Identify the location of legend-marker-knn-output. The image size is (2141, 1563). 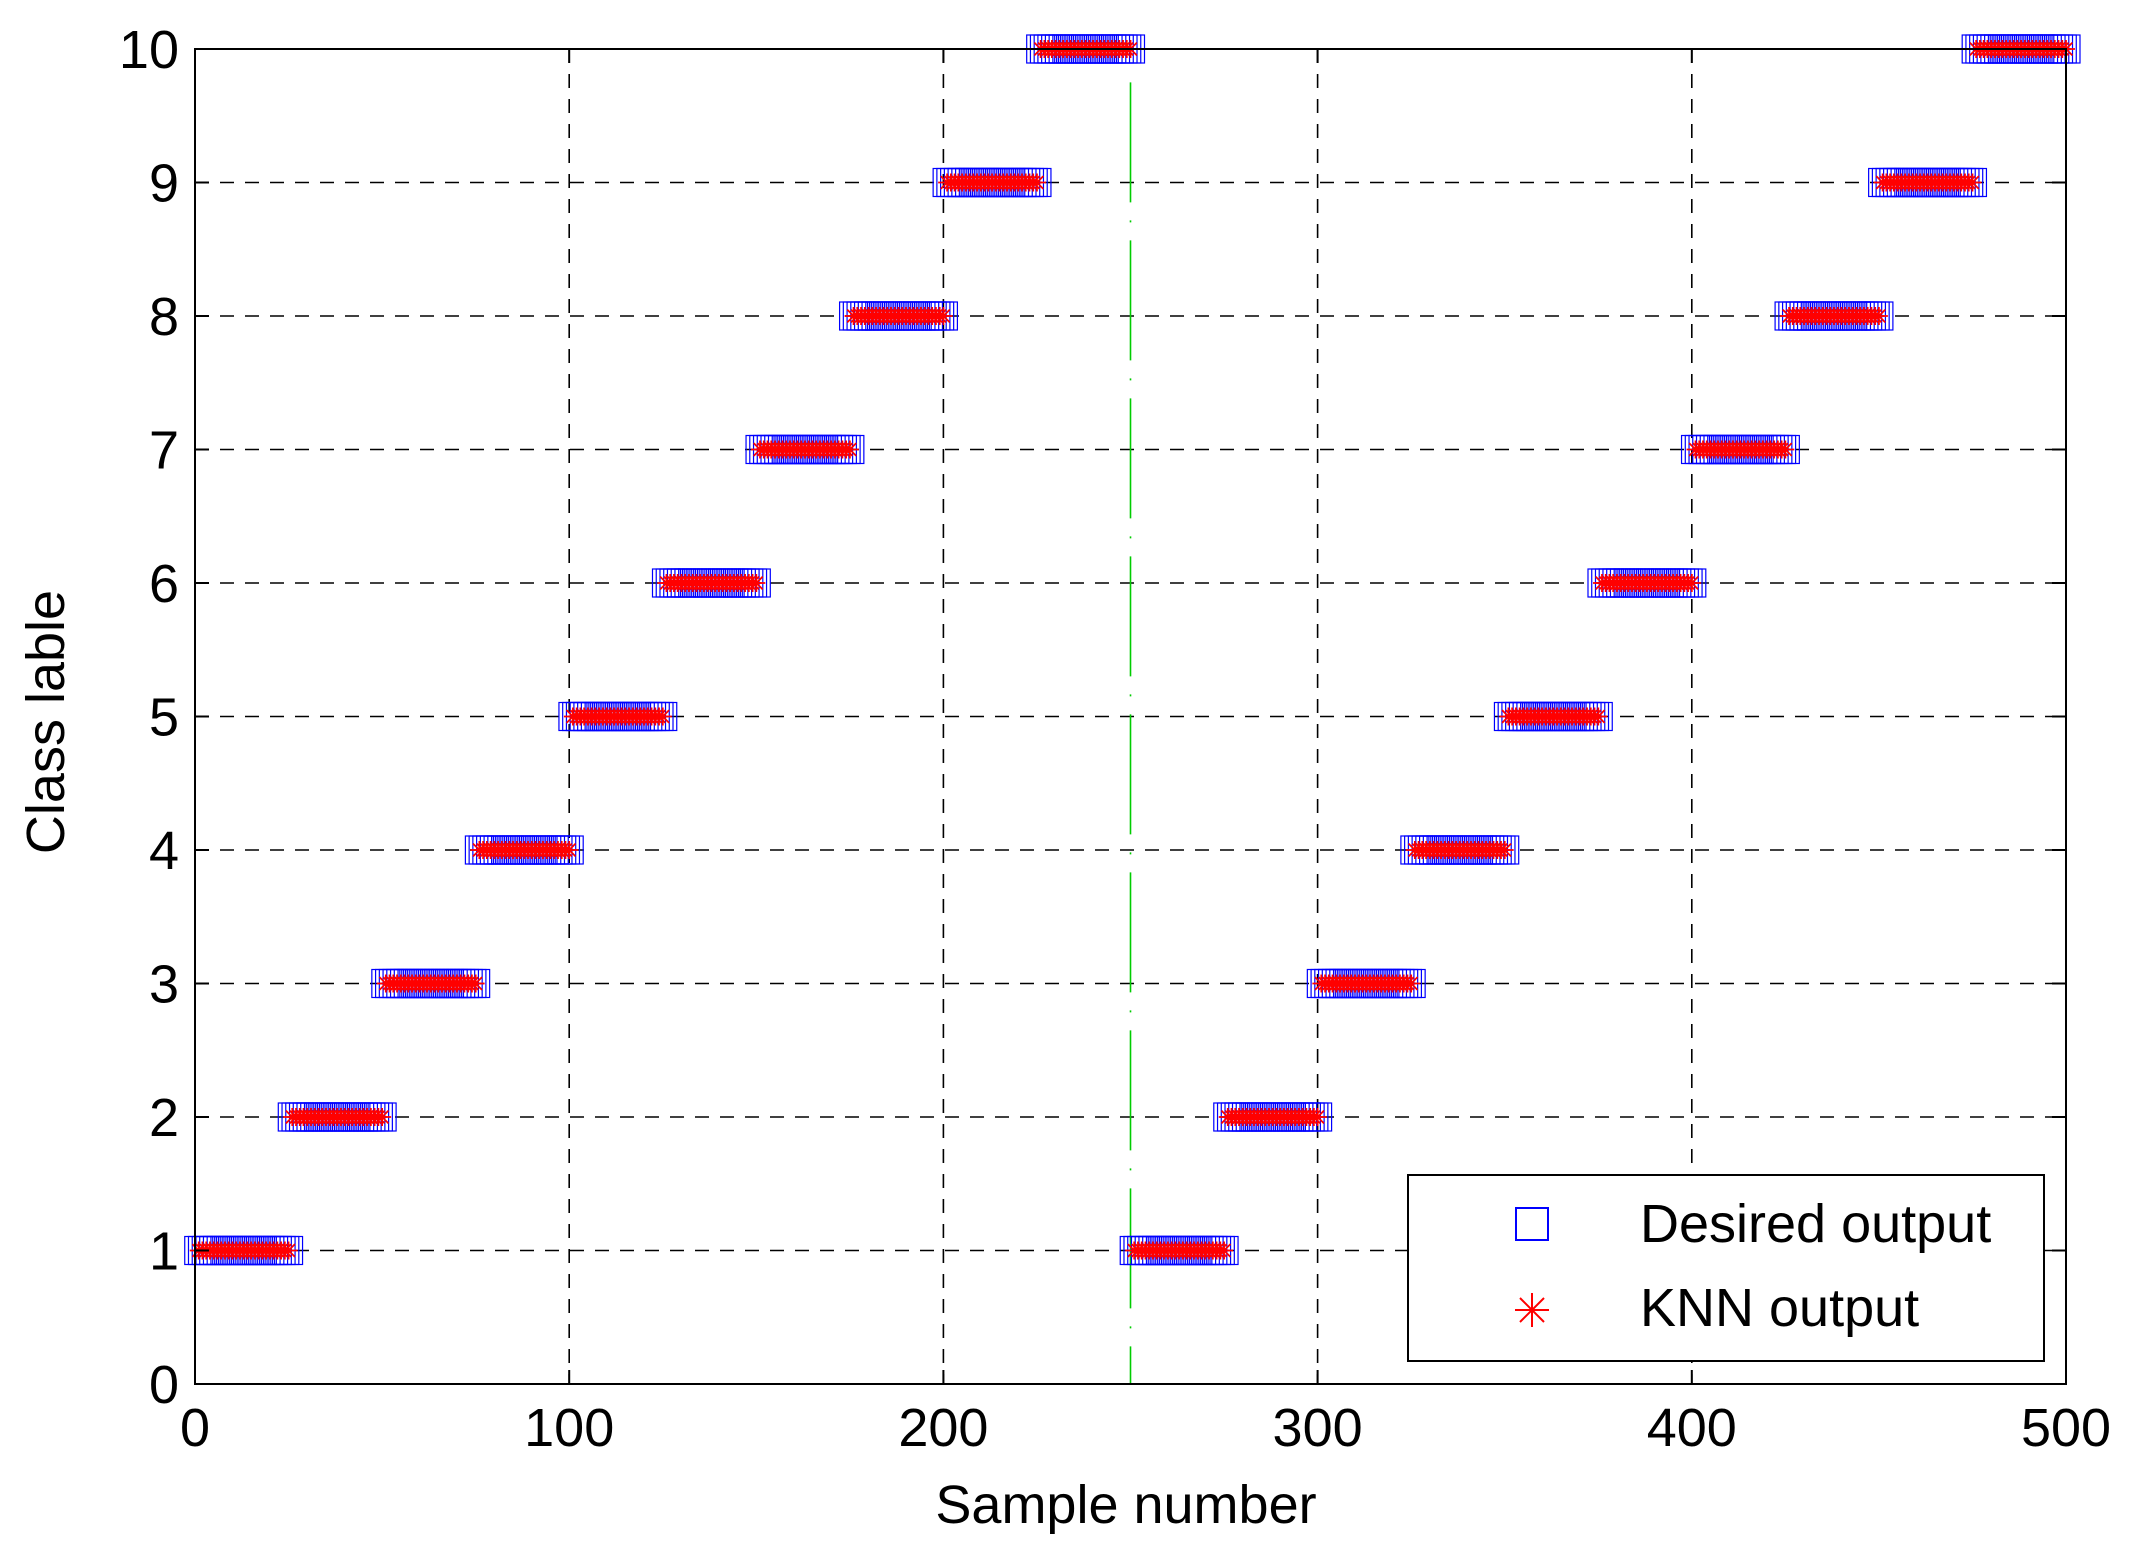
(1532, 1310).